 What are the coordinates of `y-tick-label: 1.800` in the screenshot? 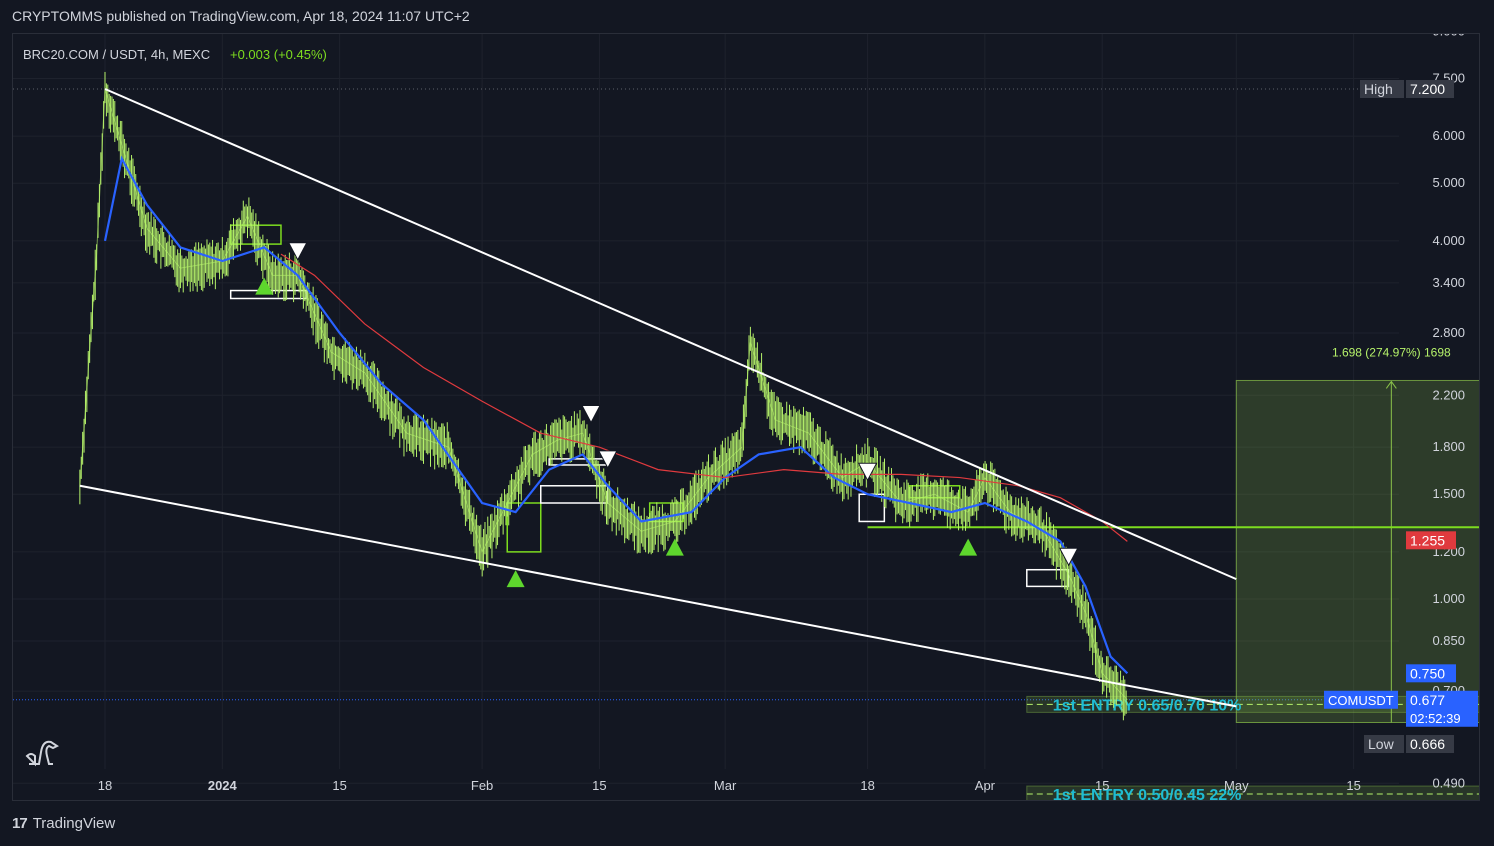 It's located at (1448, 446).